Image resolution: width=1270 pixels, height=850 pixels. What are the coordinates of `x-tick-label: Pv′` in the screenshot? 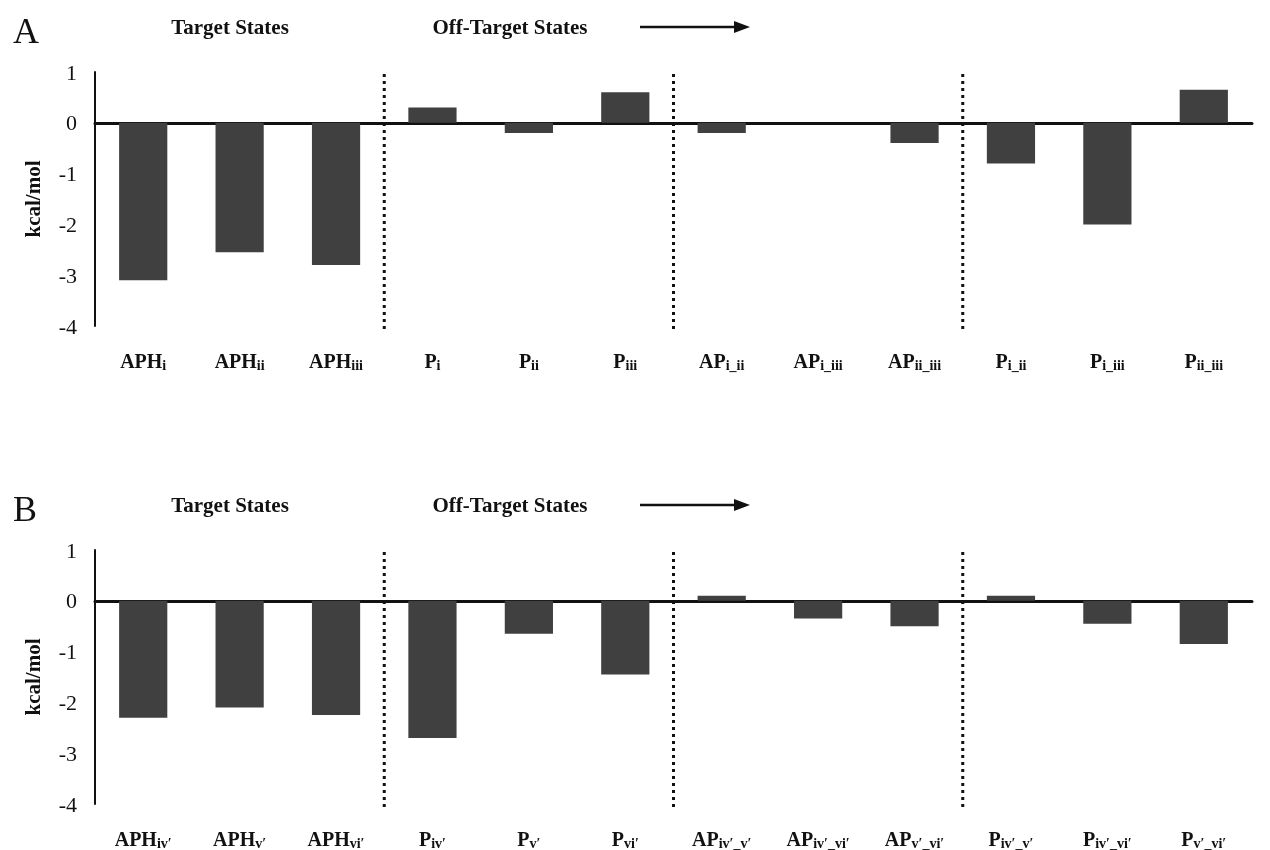 It's located at (529, 839).